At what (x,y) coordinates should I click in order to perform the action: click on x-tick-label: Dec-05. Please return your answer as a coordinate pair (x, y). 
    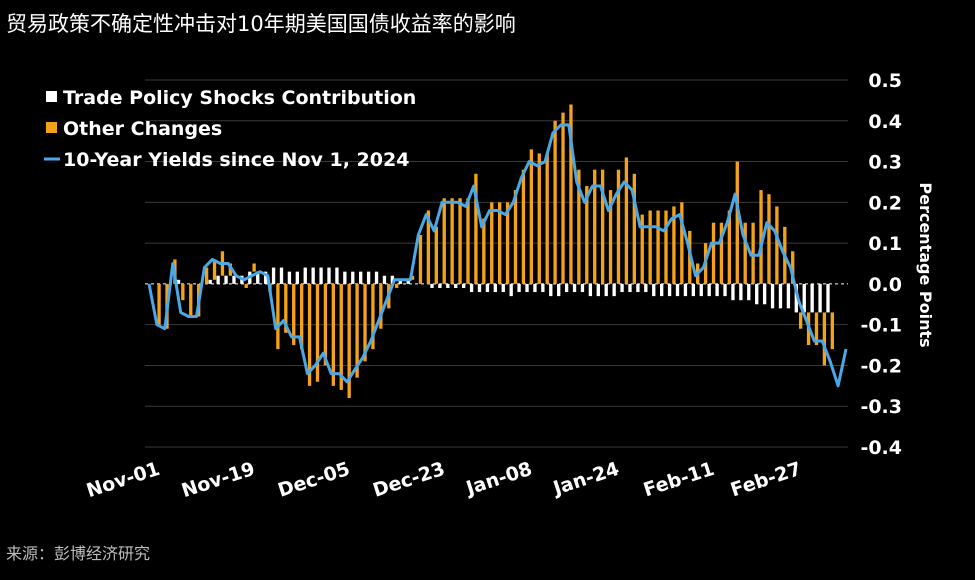
    Looking at the image, I should click on (313, 480).